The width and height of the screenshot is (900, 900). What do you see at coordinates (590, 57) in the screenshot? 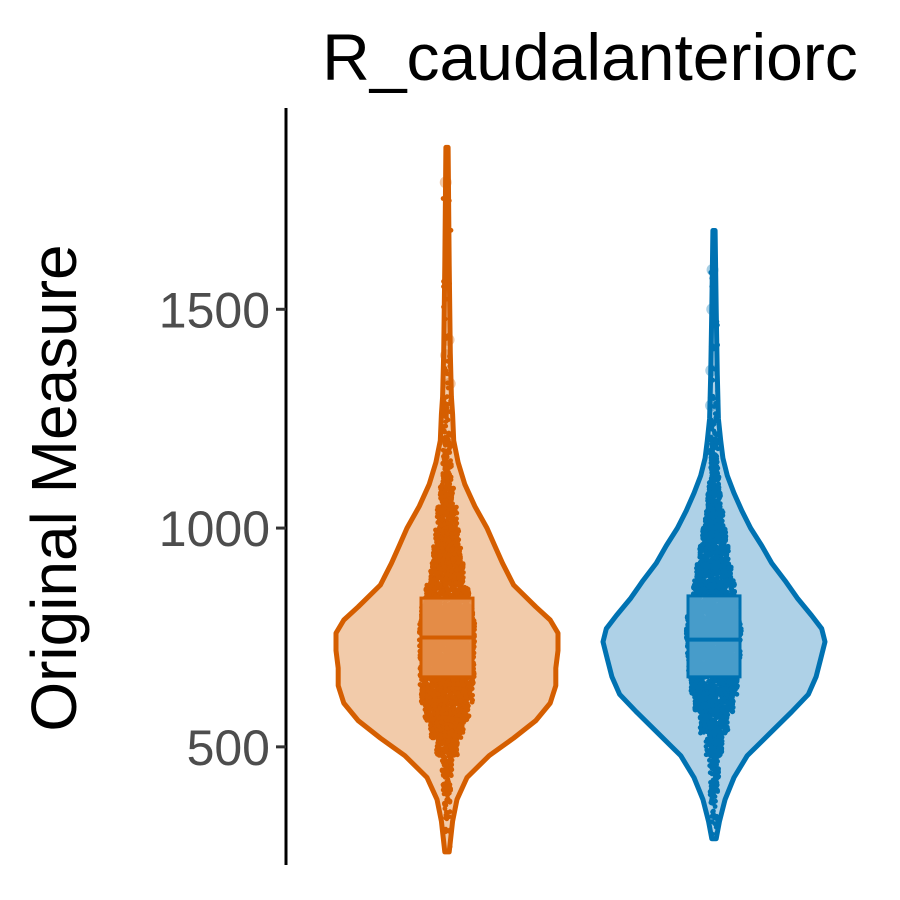
I see `chart-title: R_caudalanteriorc` at bounding box center [590, 57].